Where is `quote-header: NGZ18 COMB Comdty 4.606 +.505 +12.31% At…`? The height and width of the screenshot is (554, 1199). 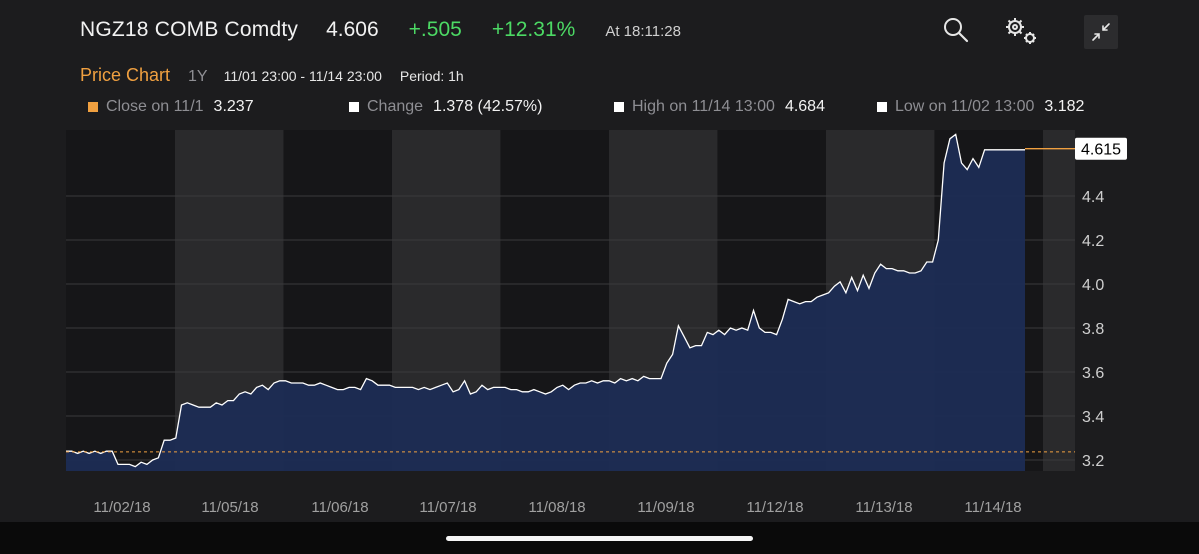 quote-header: NGZ18 COMB Comdty 4.606 +.505 +12.31% At… is located at coordinates (380, 33).